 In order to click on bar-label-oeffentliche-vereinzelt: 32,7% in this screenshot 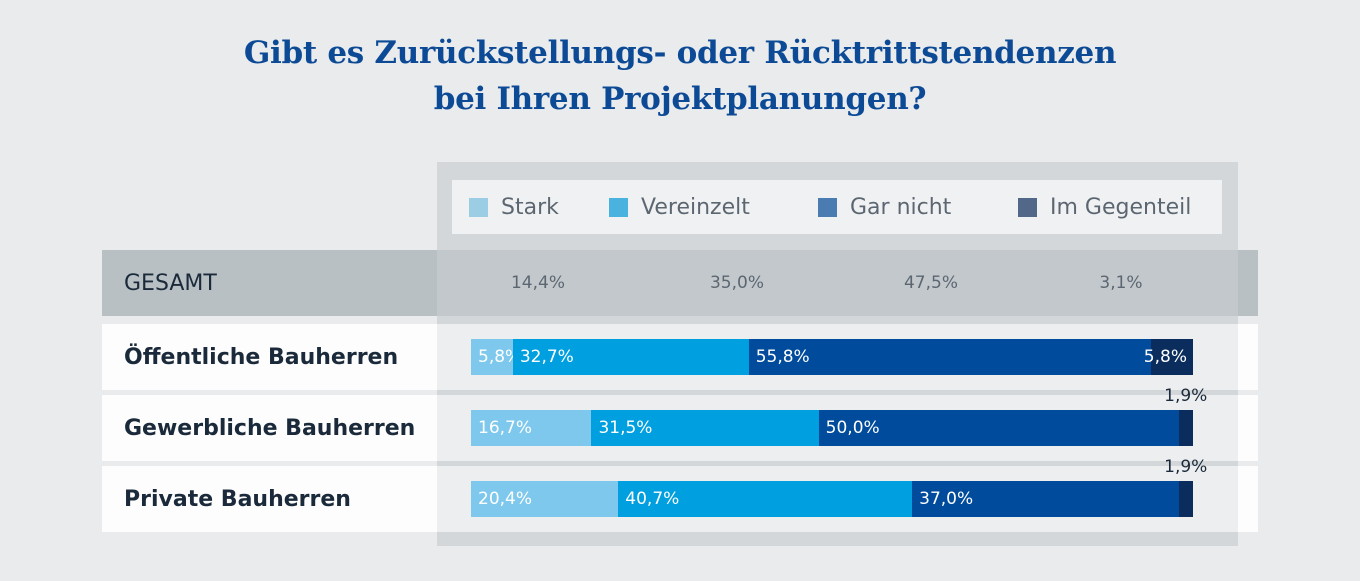, I will do `click(546, 357)`.